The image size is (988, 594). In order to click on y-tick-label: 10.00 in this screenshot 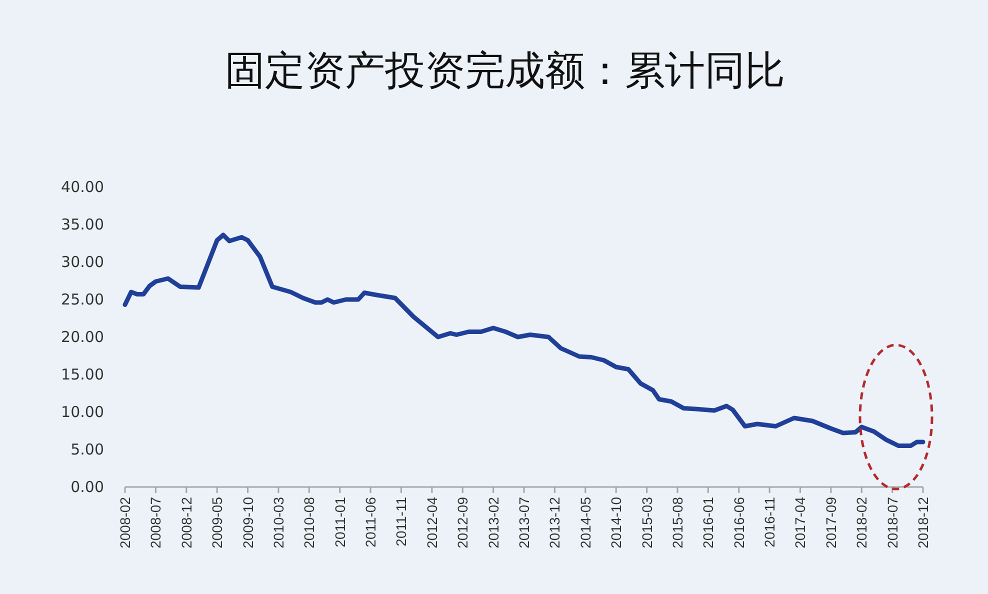, I will do `click(82, 412)`.